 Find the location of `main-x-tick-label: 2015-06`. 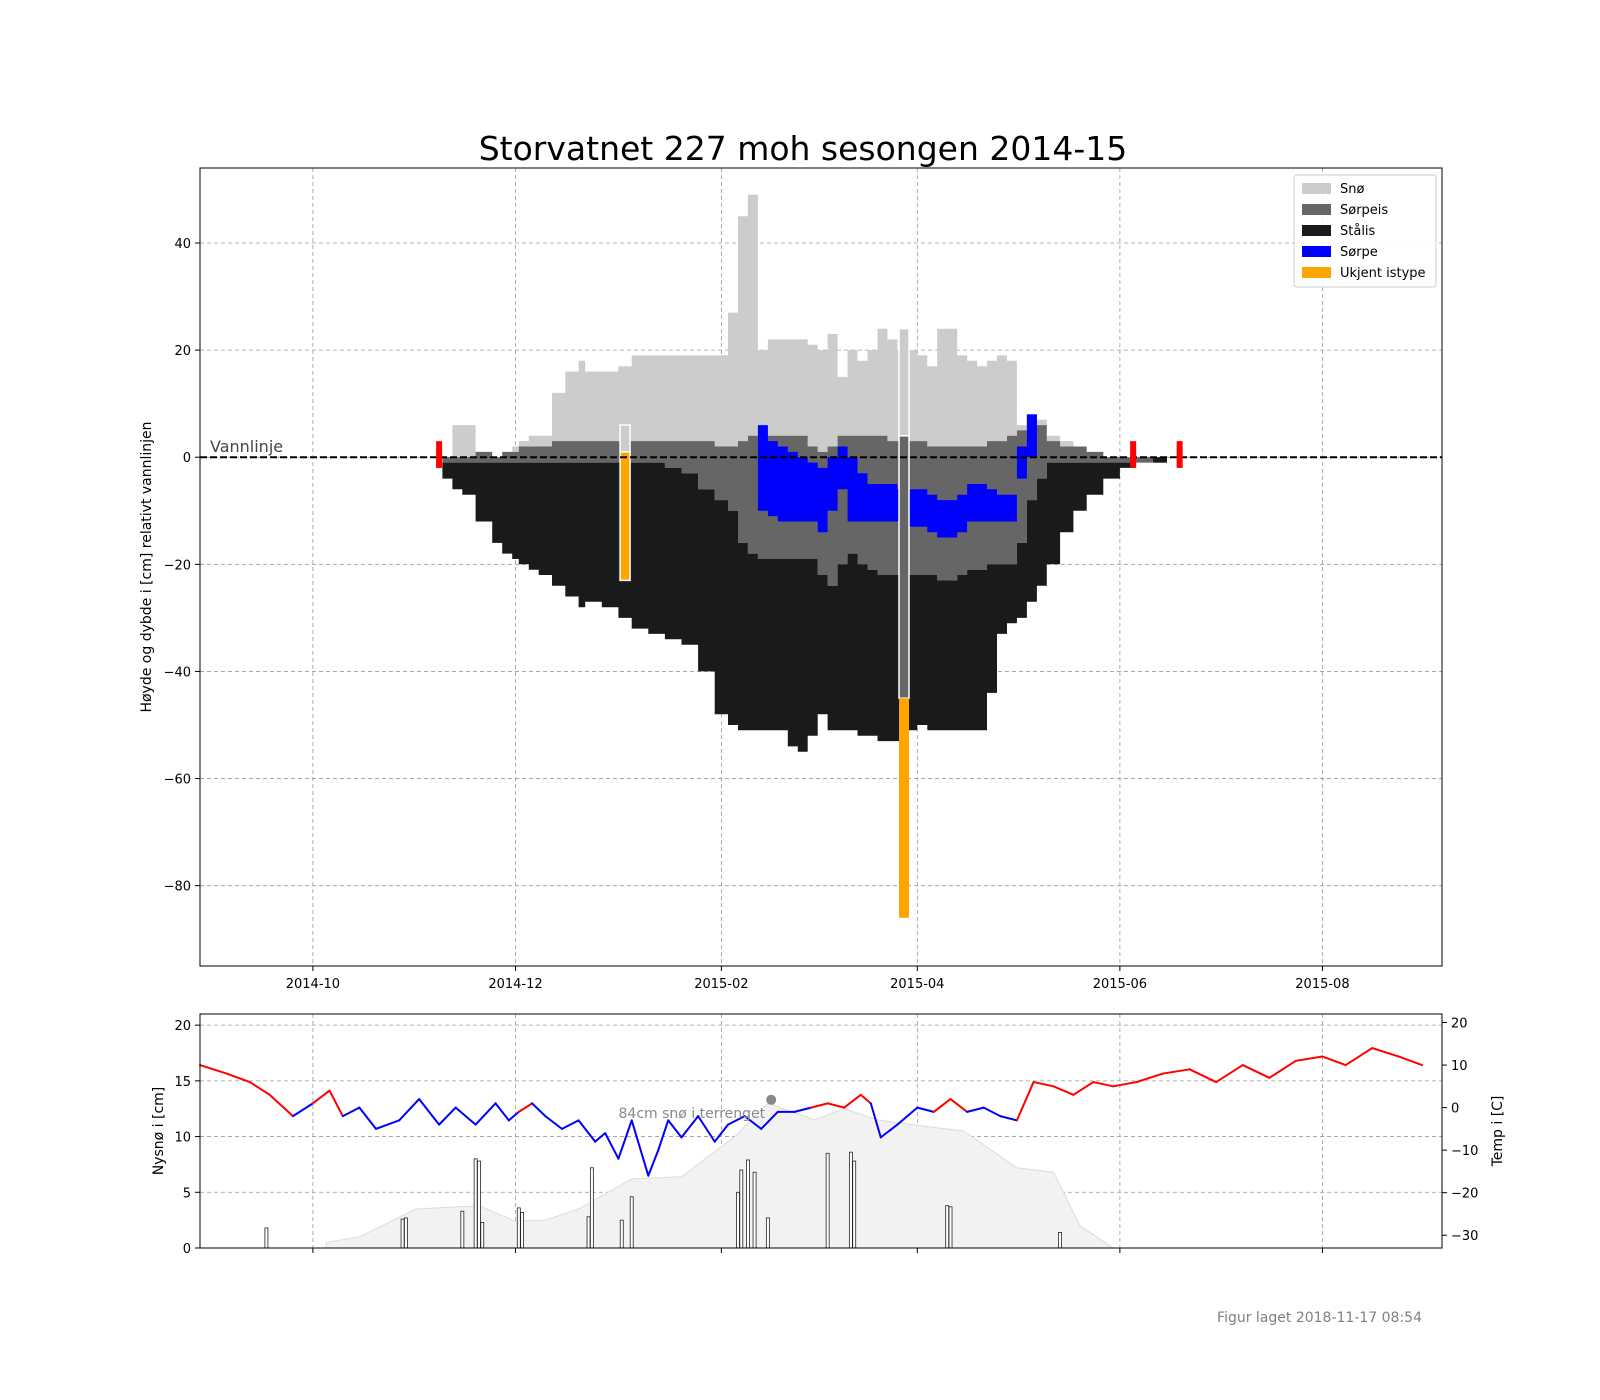

main-x-tick-label: 2015-06 is located at coordinates (1120, 984).